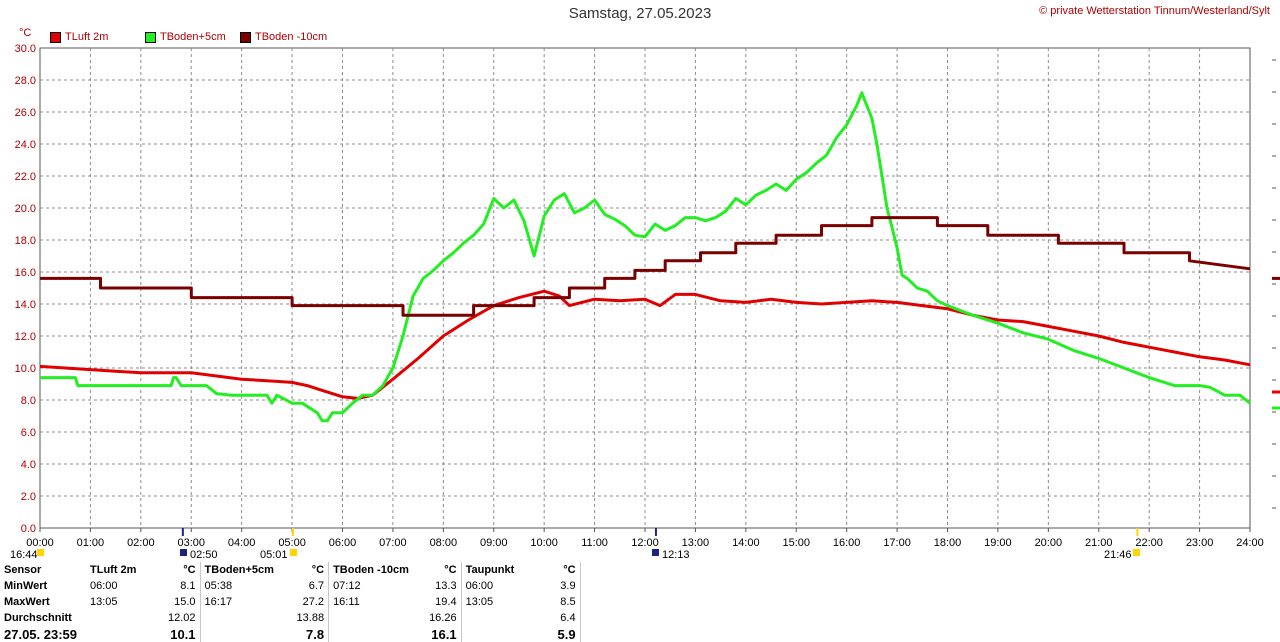  Describe the element at coordinates (274, 555) in the screenshot. I see `moonset-time-label: 05:01` at that location.